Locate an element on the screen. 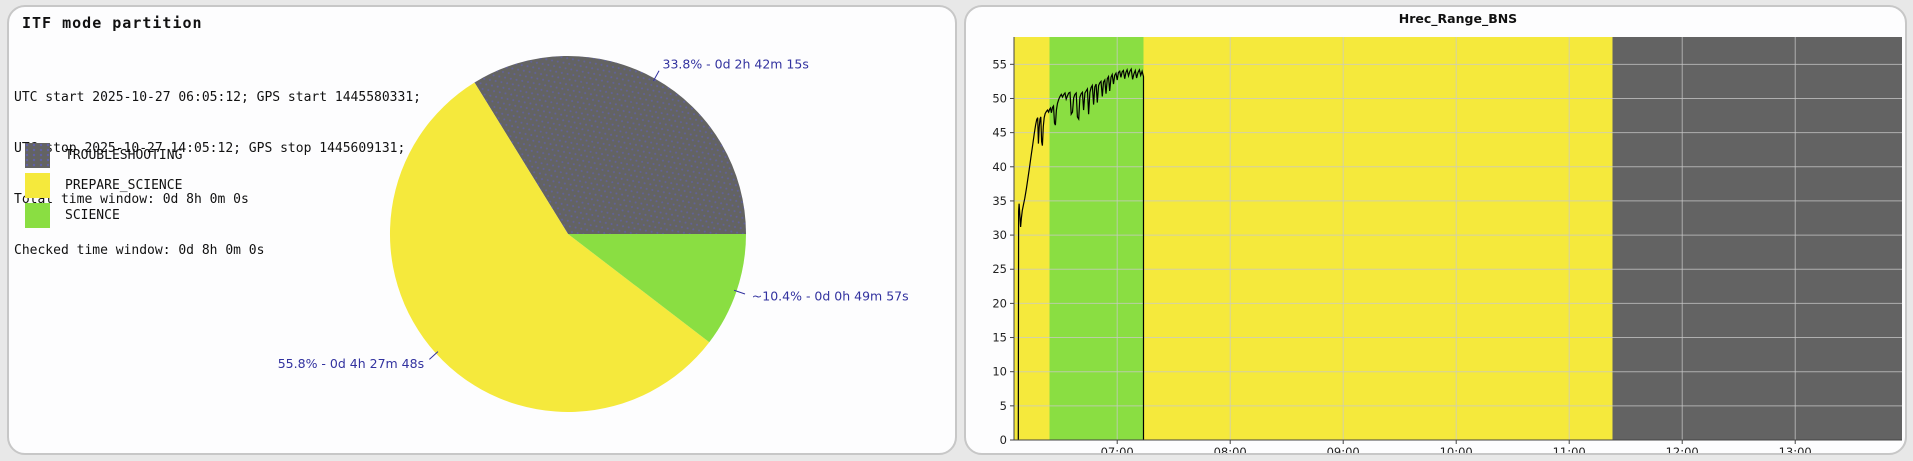 This screenshot has height=461, width=1913. y-tick-label: 15 is located at coordinates (999, 338).